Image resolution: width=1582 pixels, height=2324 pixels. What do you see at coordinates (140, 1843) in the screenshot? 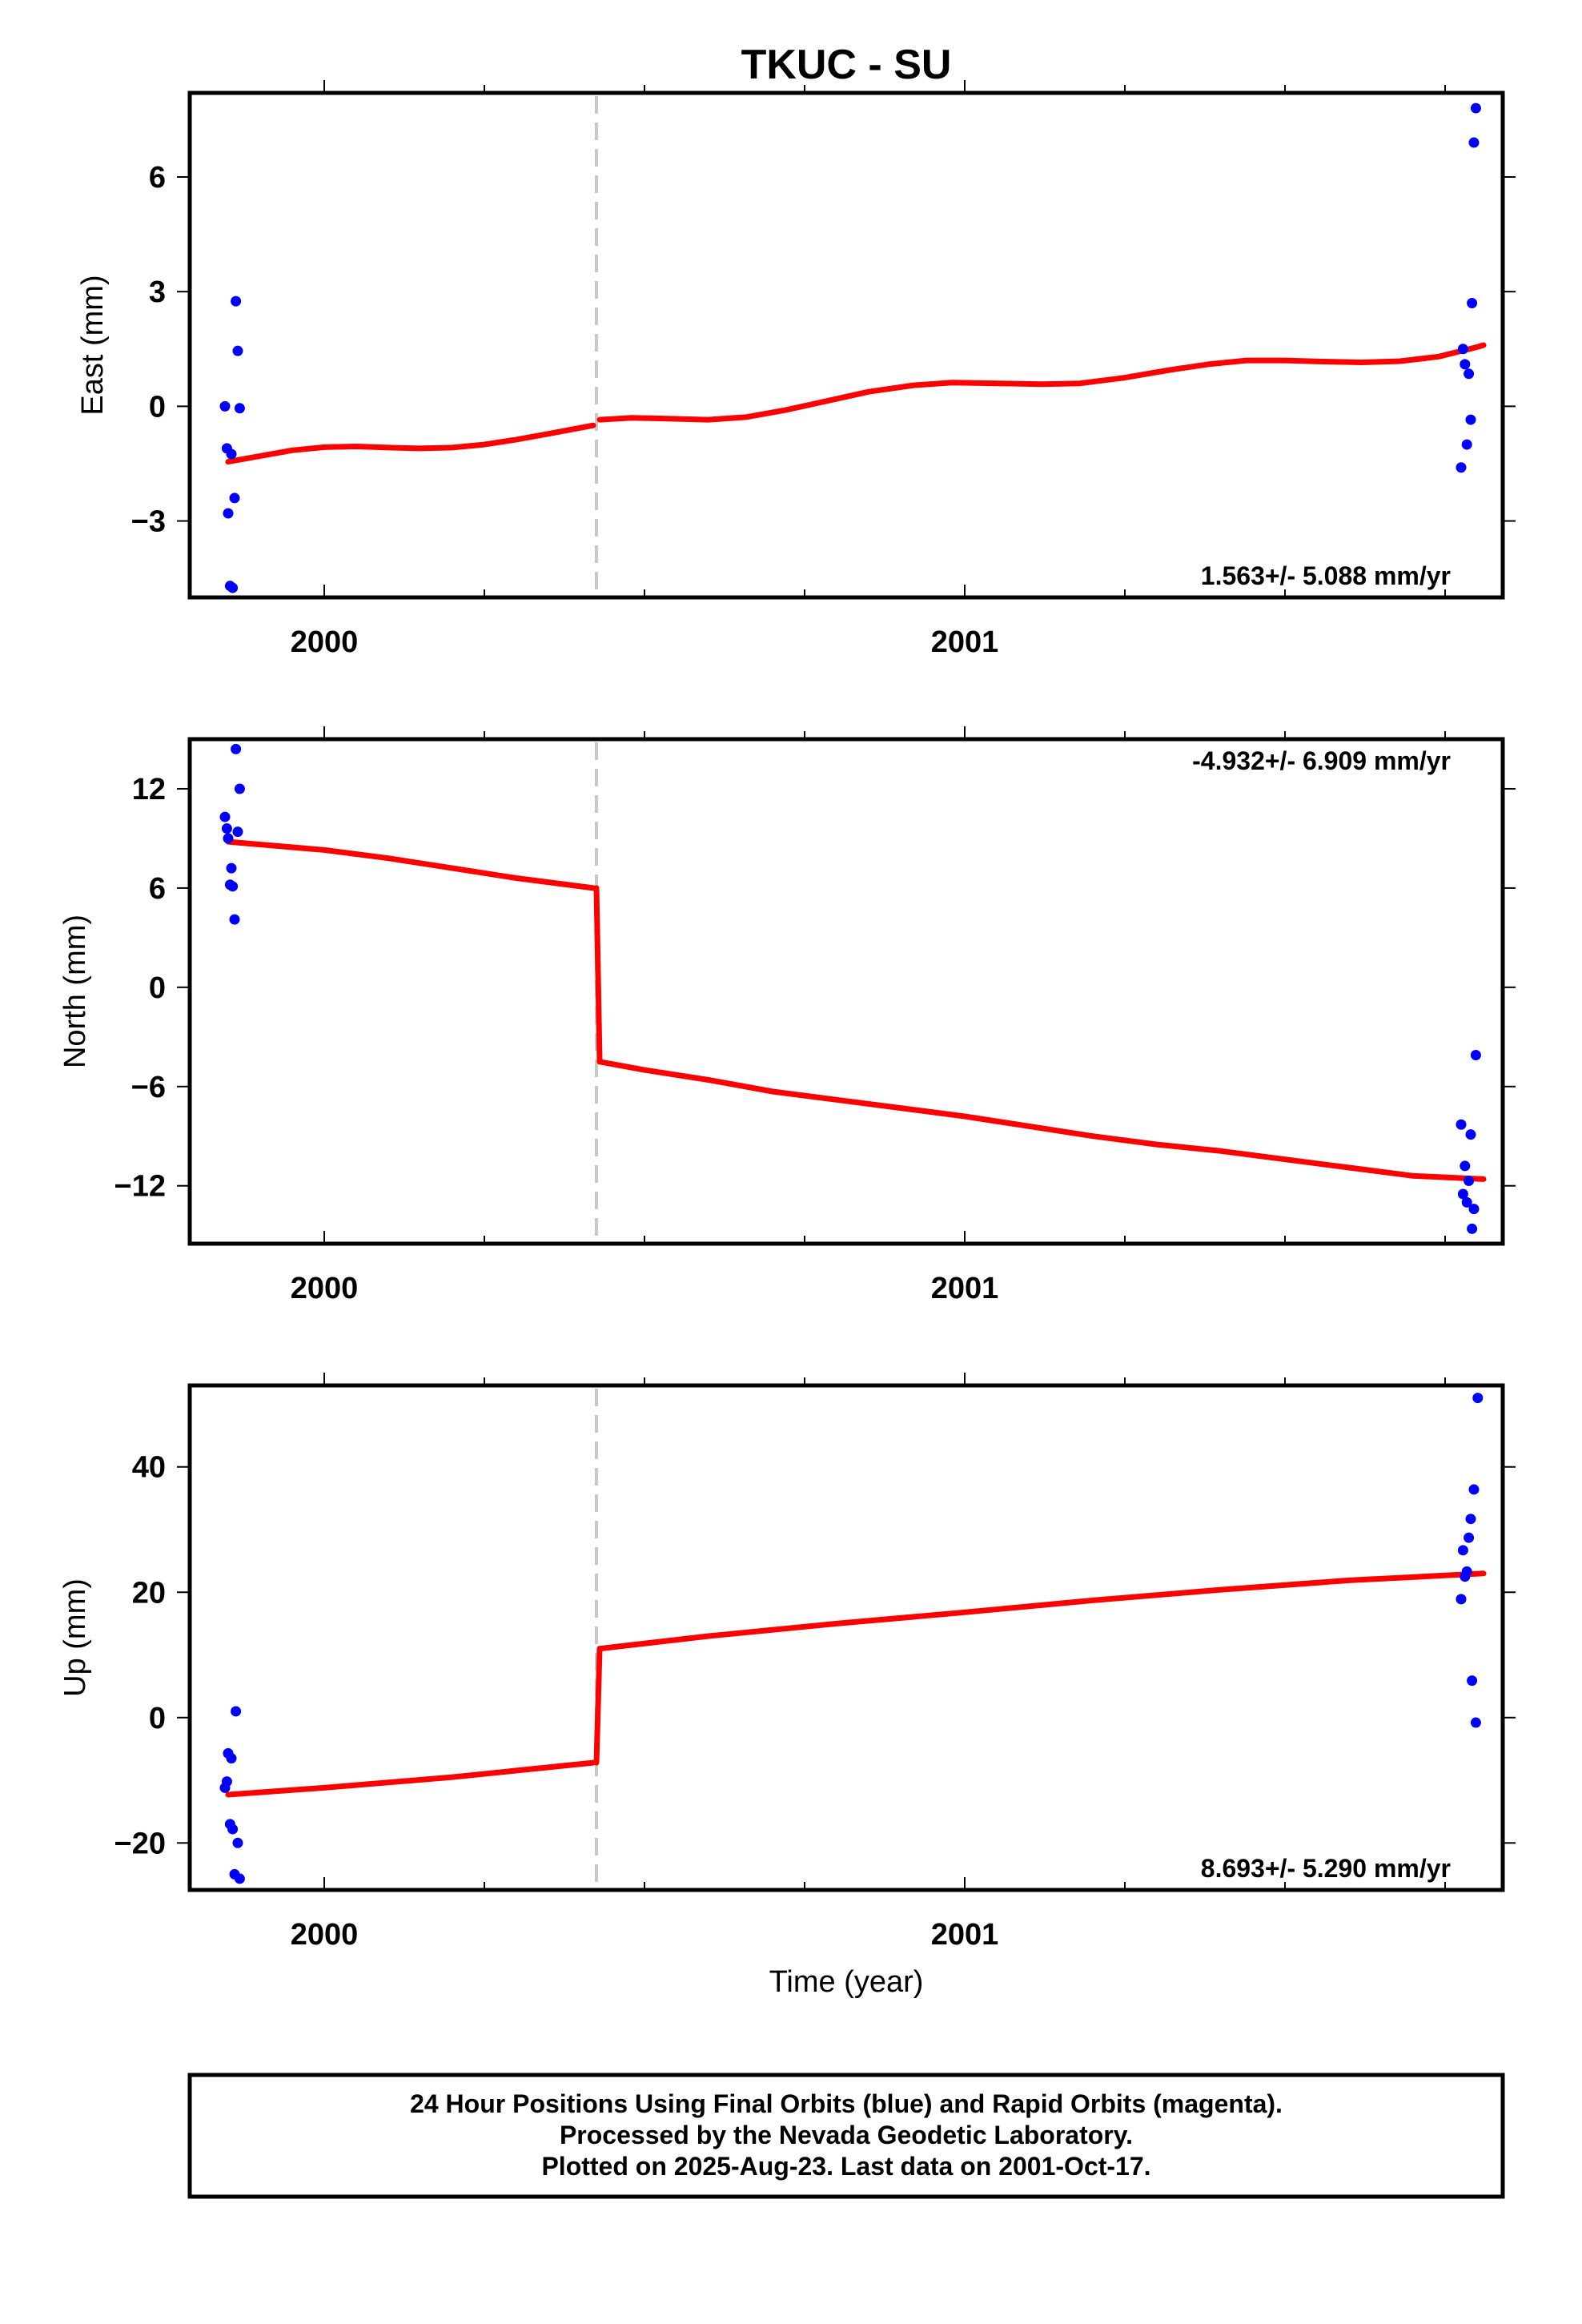
I see `up-y-tick-label: −20` at bounding box center [140, 1843].